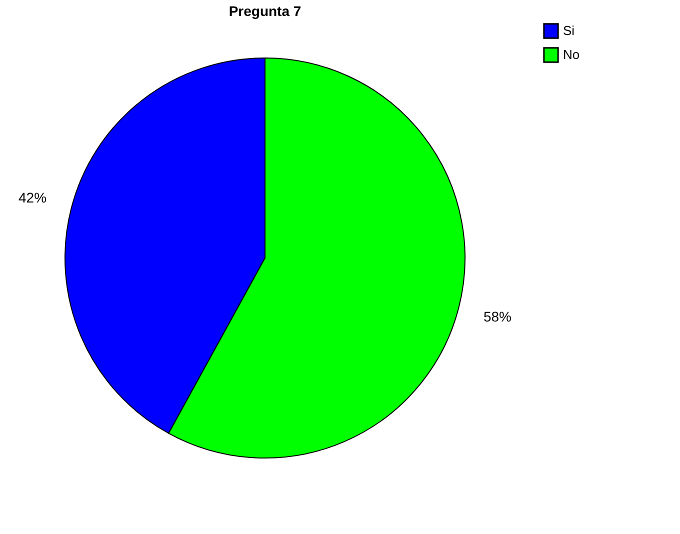 The height and width of the screenshot is (534, 680). I want to click on data-label: 58%, so click(497, 316).